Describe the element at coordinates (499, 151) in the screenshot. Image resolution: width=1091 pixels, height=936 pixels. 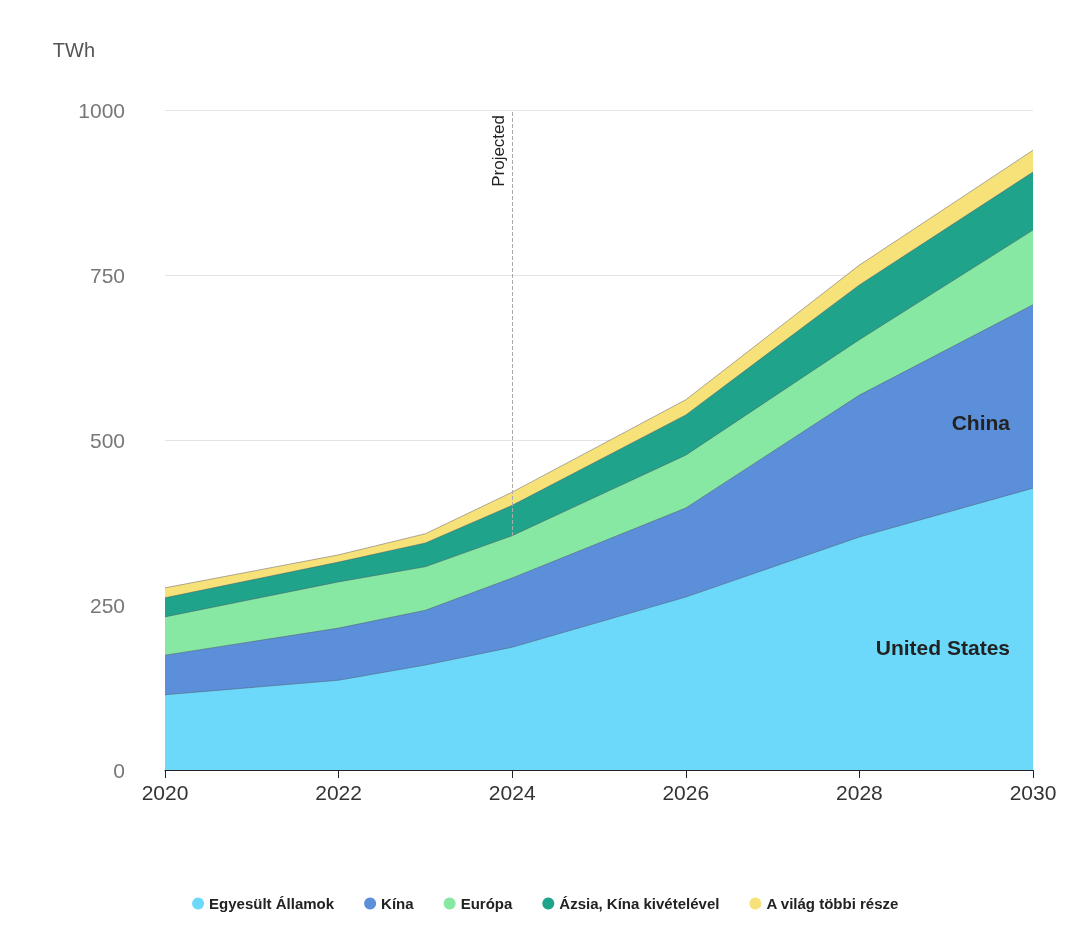
I see `ref-line-label: Projected` at that location.